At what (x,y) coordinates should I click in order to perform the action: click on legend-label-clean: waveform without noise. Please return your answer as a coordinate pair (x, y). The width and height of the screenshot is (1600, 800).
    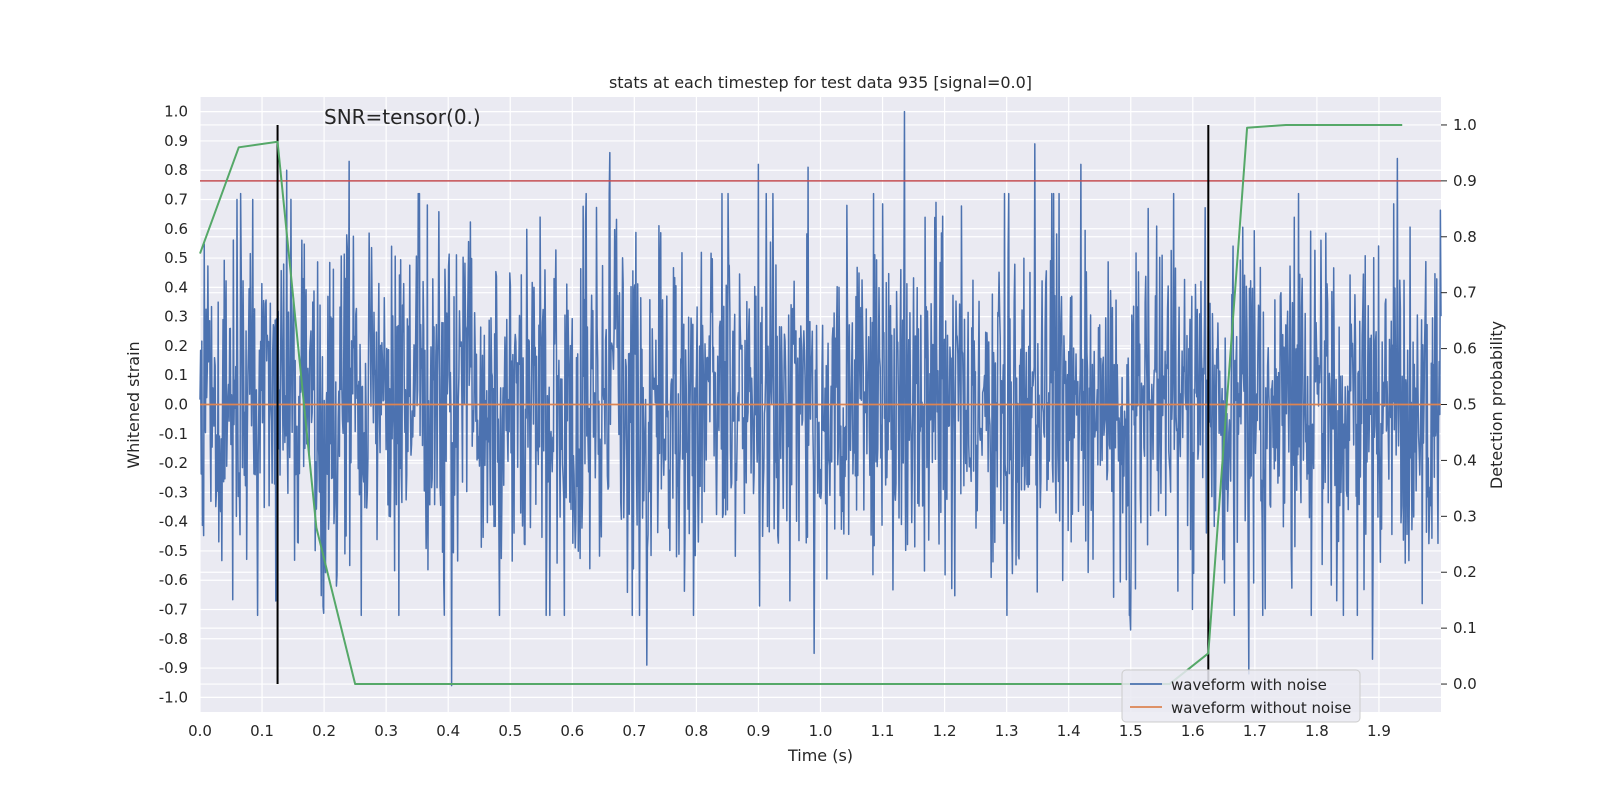
    Looking at the image, I should click on (1261, 708).